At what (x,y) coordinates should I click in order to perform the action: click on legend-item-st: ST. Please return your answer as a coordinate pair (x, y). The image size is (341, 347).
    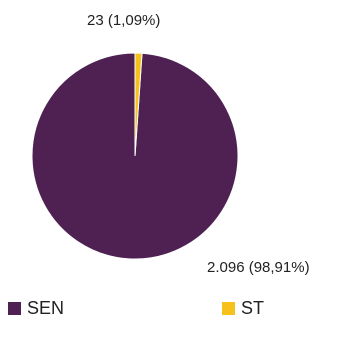
    Looking at the image, I should click on (243, 308).